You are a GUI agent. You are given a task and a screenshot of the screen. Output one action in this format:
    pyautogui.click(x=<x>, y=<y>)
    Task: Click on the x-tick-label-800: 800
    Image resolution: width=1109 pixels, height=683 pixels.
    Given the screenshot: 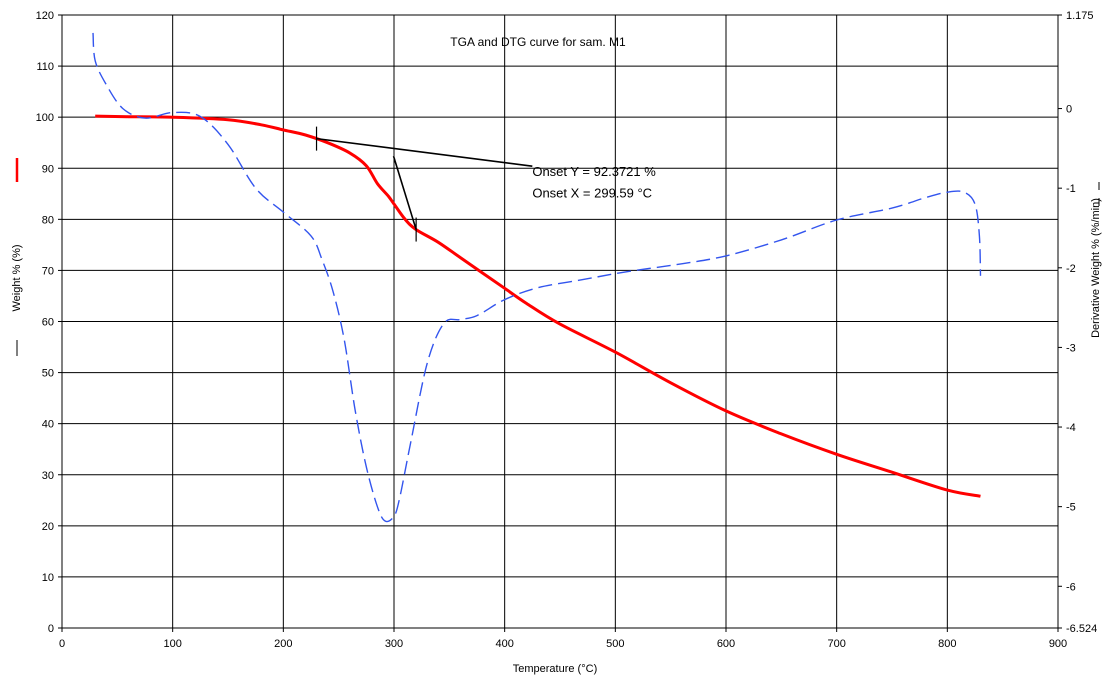 What is the action you would take?
    pyautogui.click(x=947, y=644)
    